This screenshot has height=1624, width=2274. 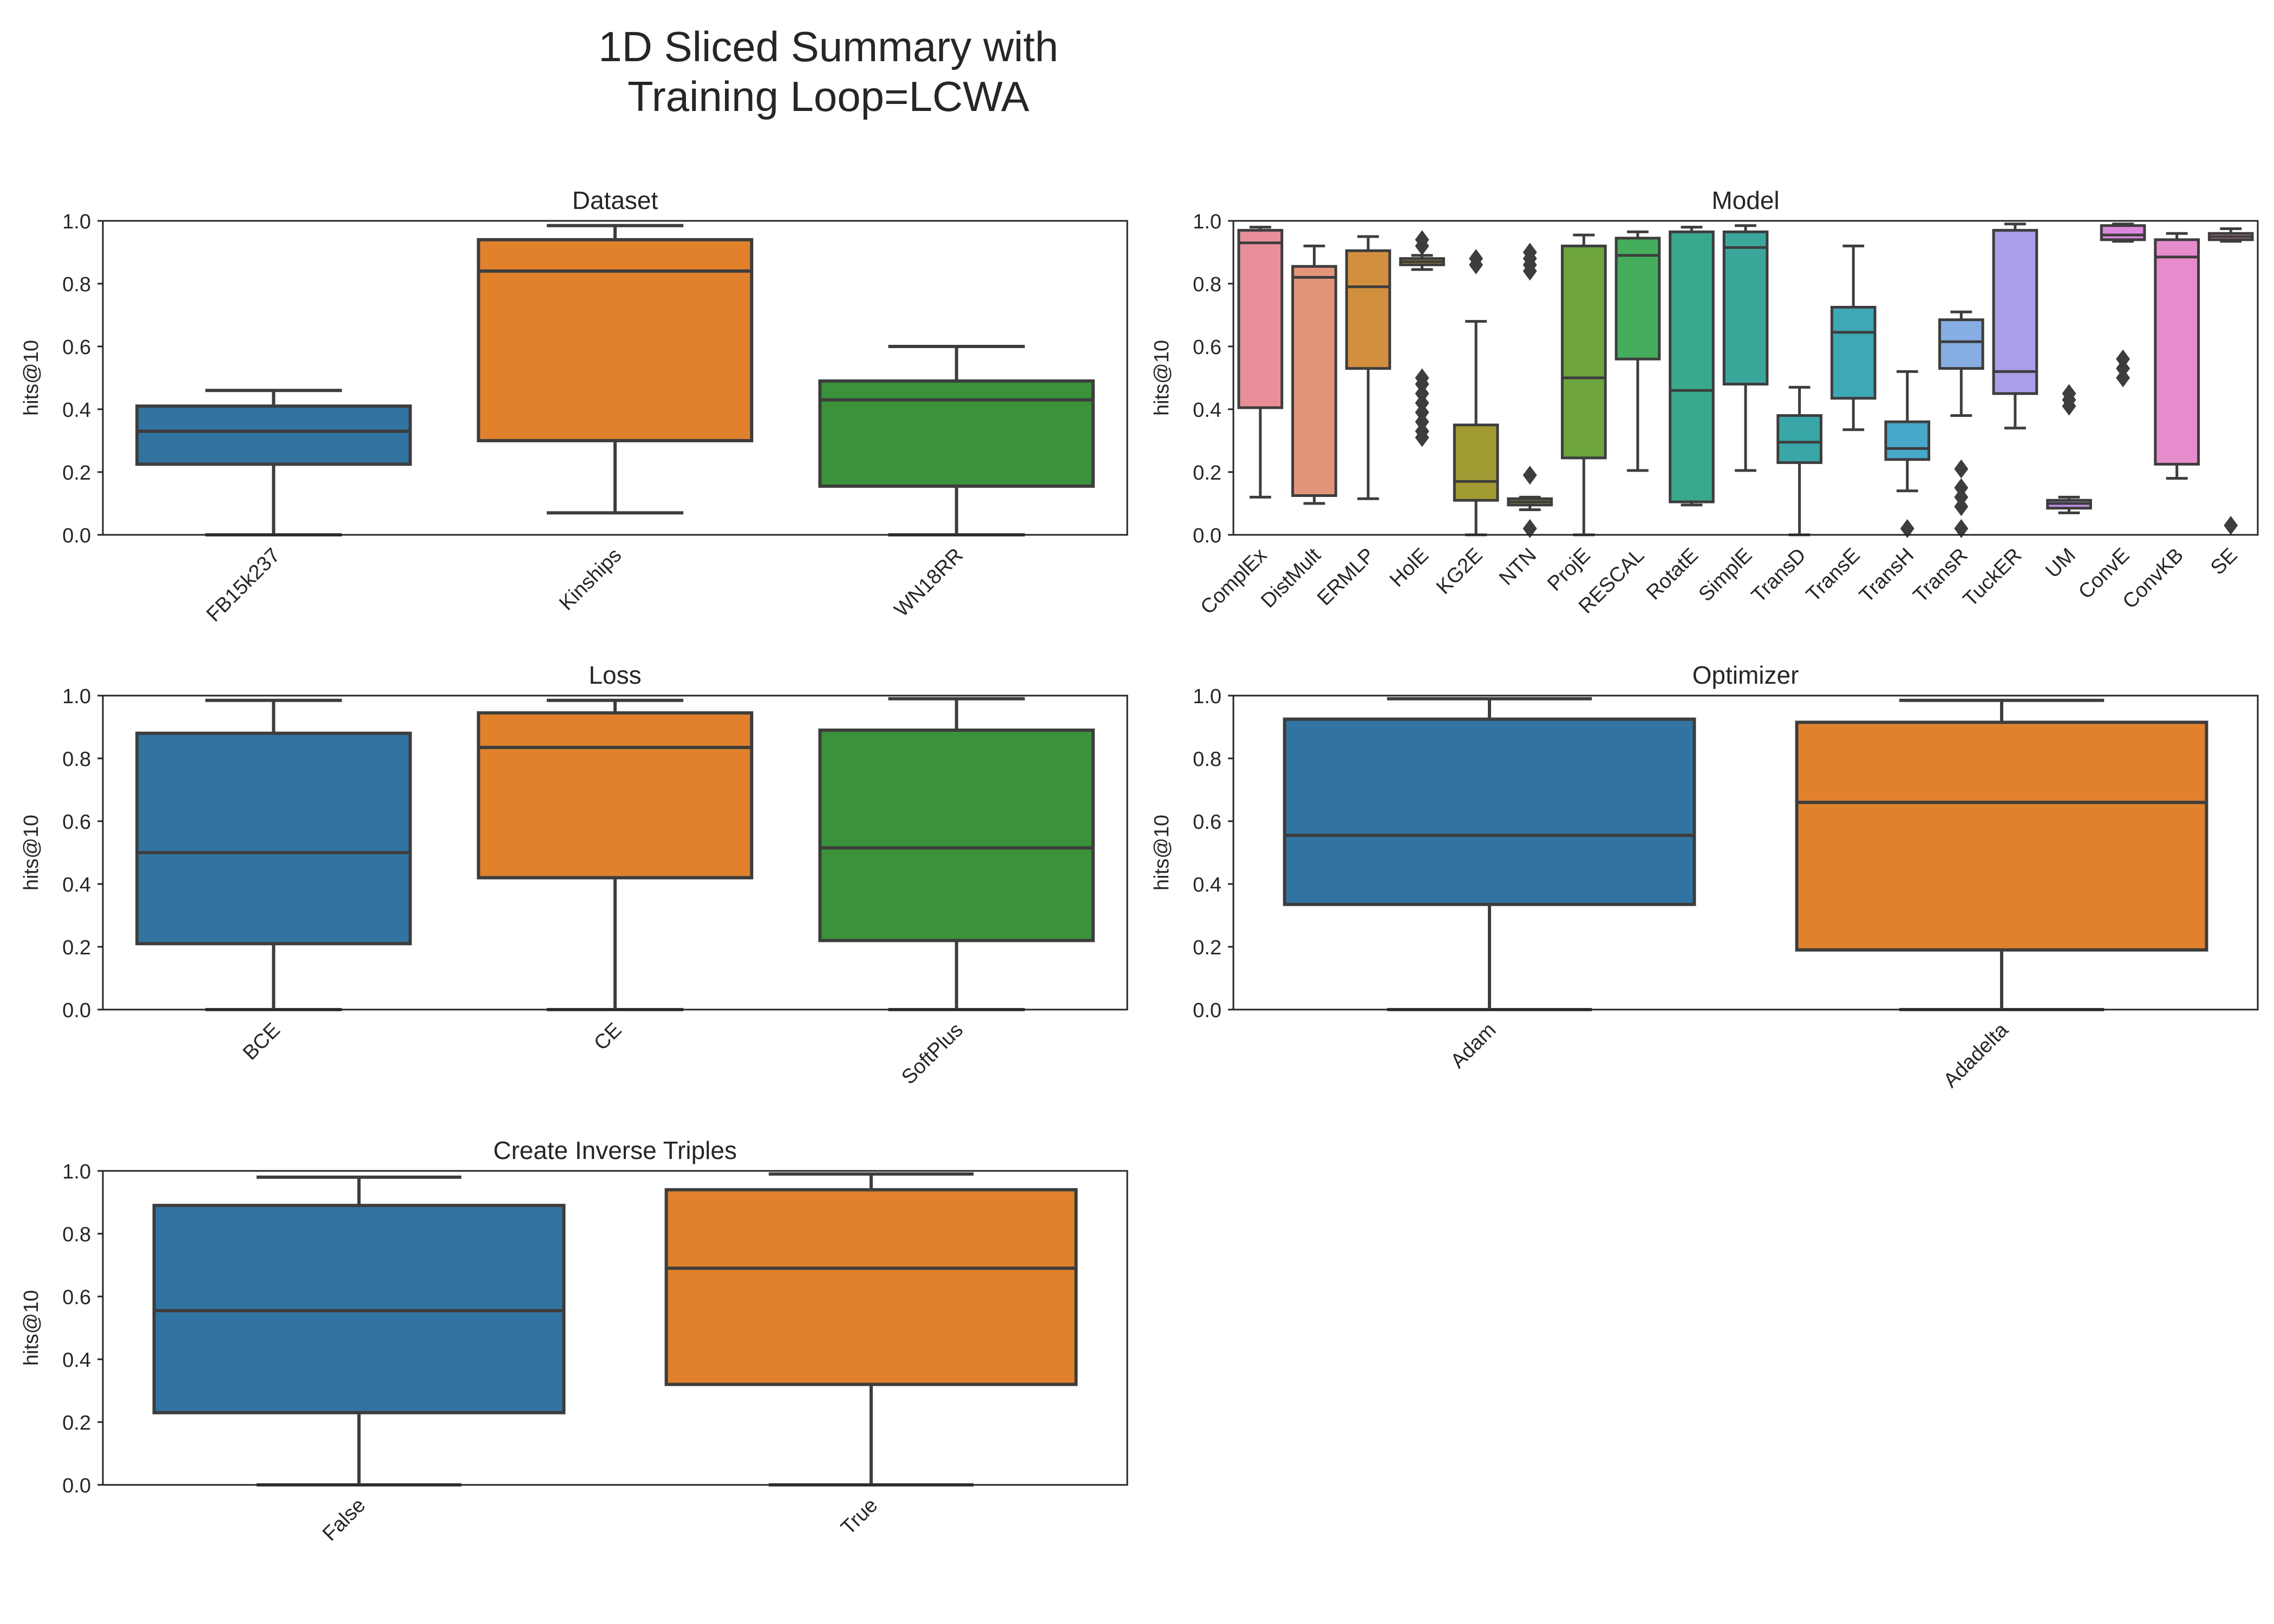 I want to click on box-distmult, so click(x=1314, y=375).